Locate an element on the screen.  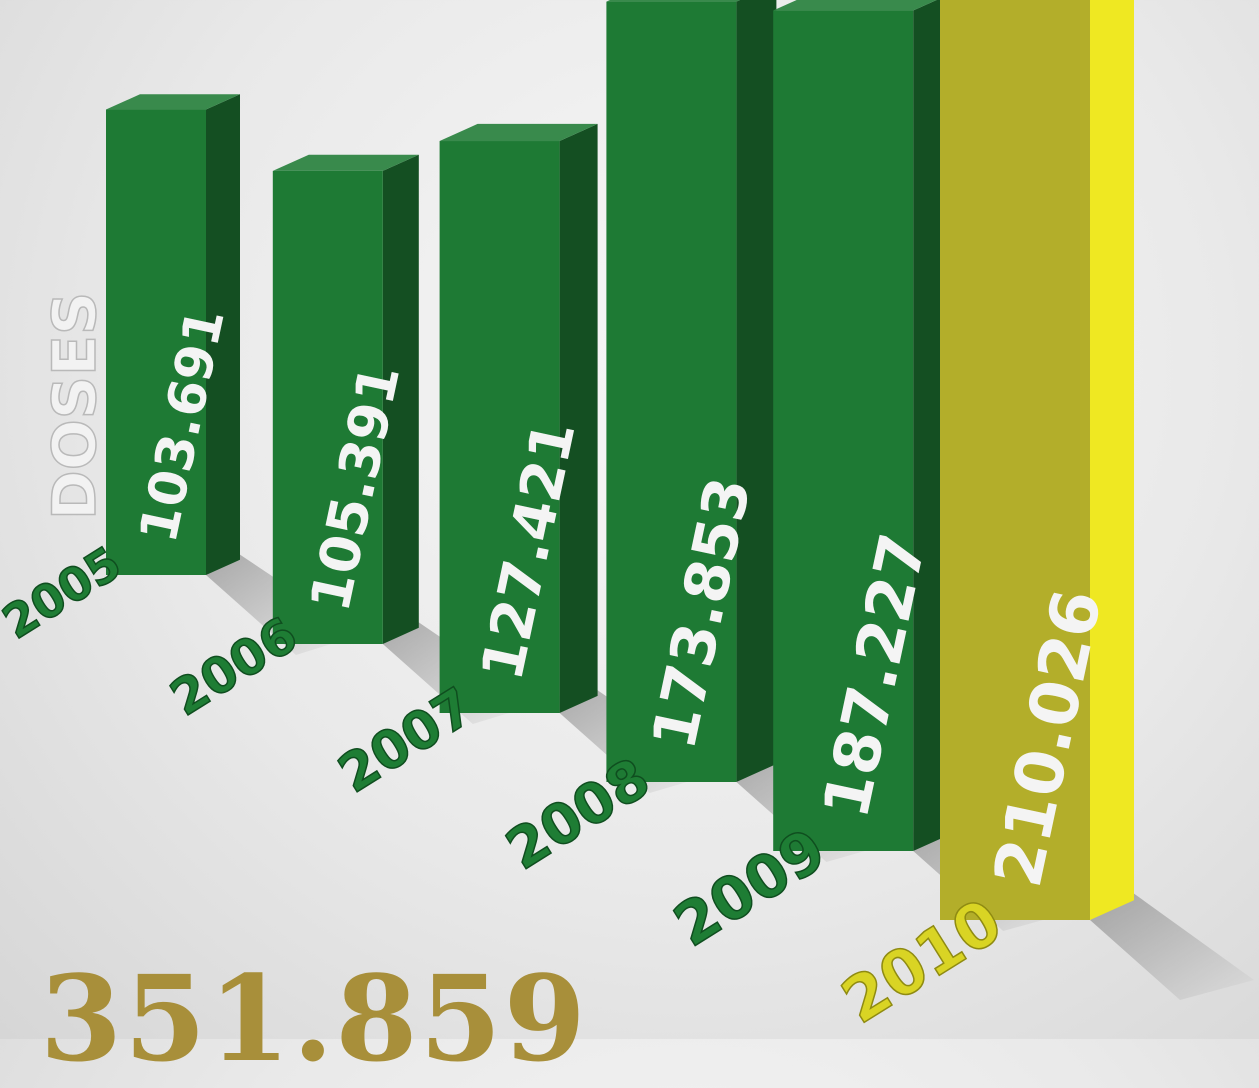
year-label: 2006 is located at coordinates (233, 666).